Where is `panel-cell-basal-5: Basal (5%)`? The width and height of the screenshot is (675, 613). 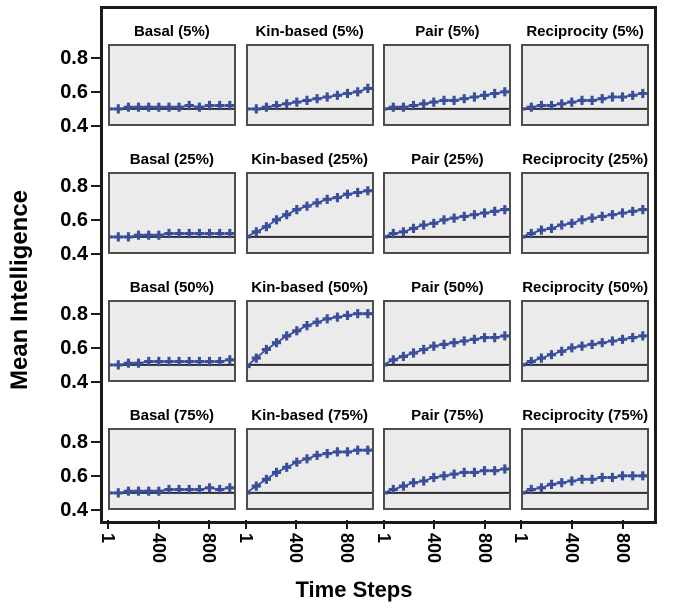
panel-cell-basal-5: Basal (5%) is located at coordinates (172, 73).